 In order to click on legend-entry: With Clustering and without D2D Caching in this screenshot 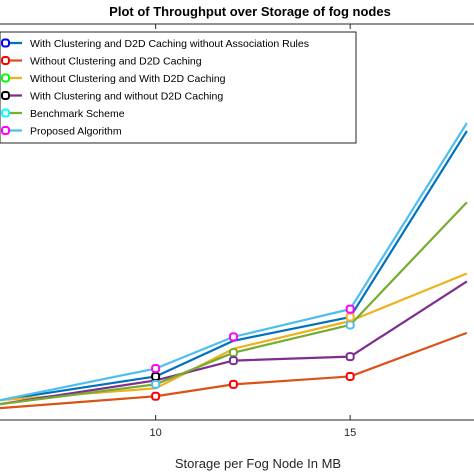, I will do `click(126, 97)`.